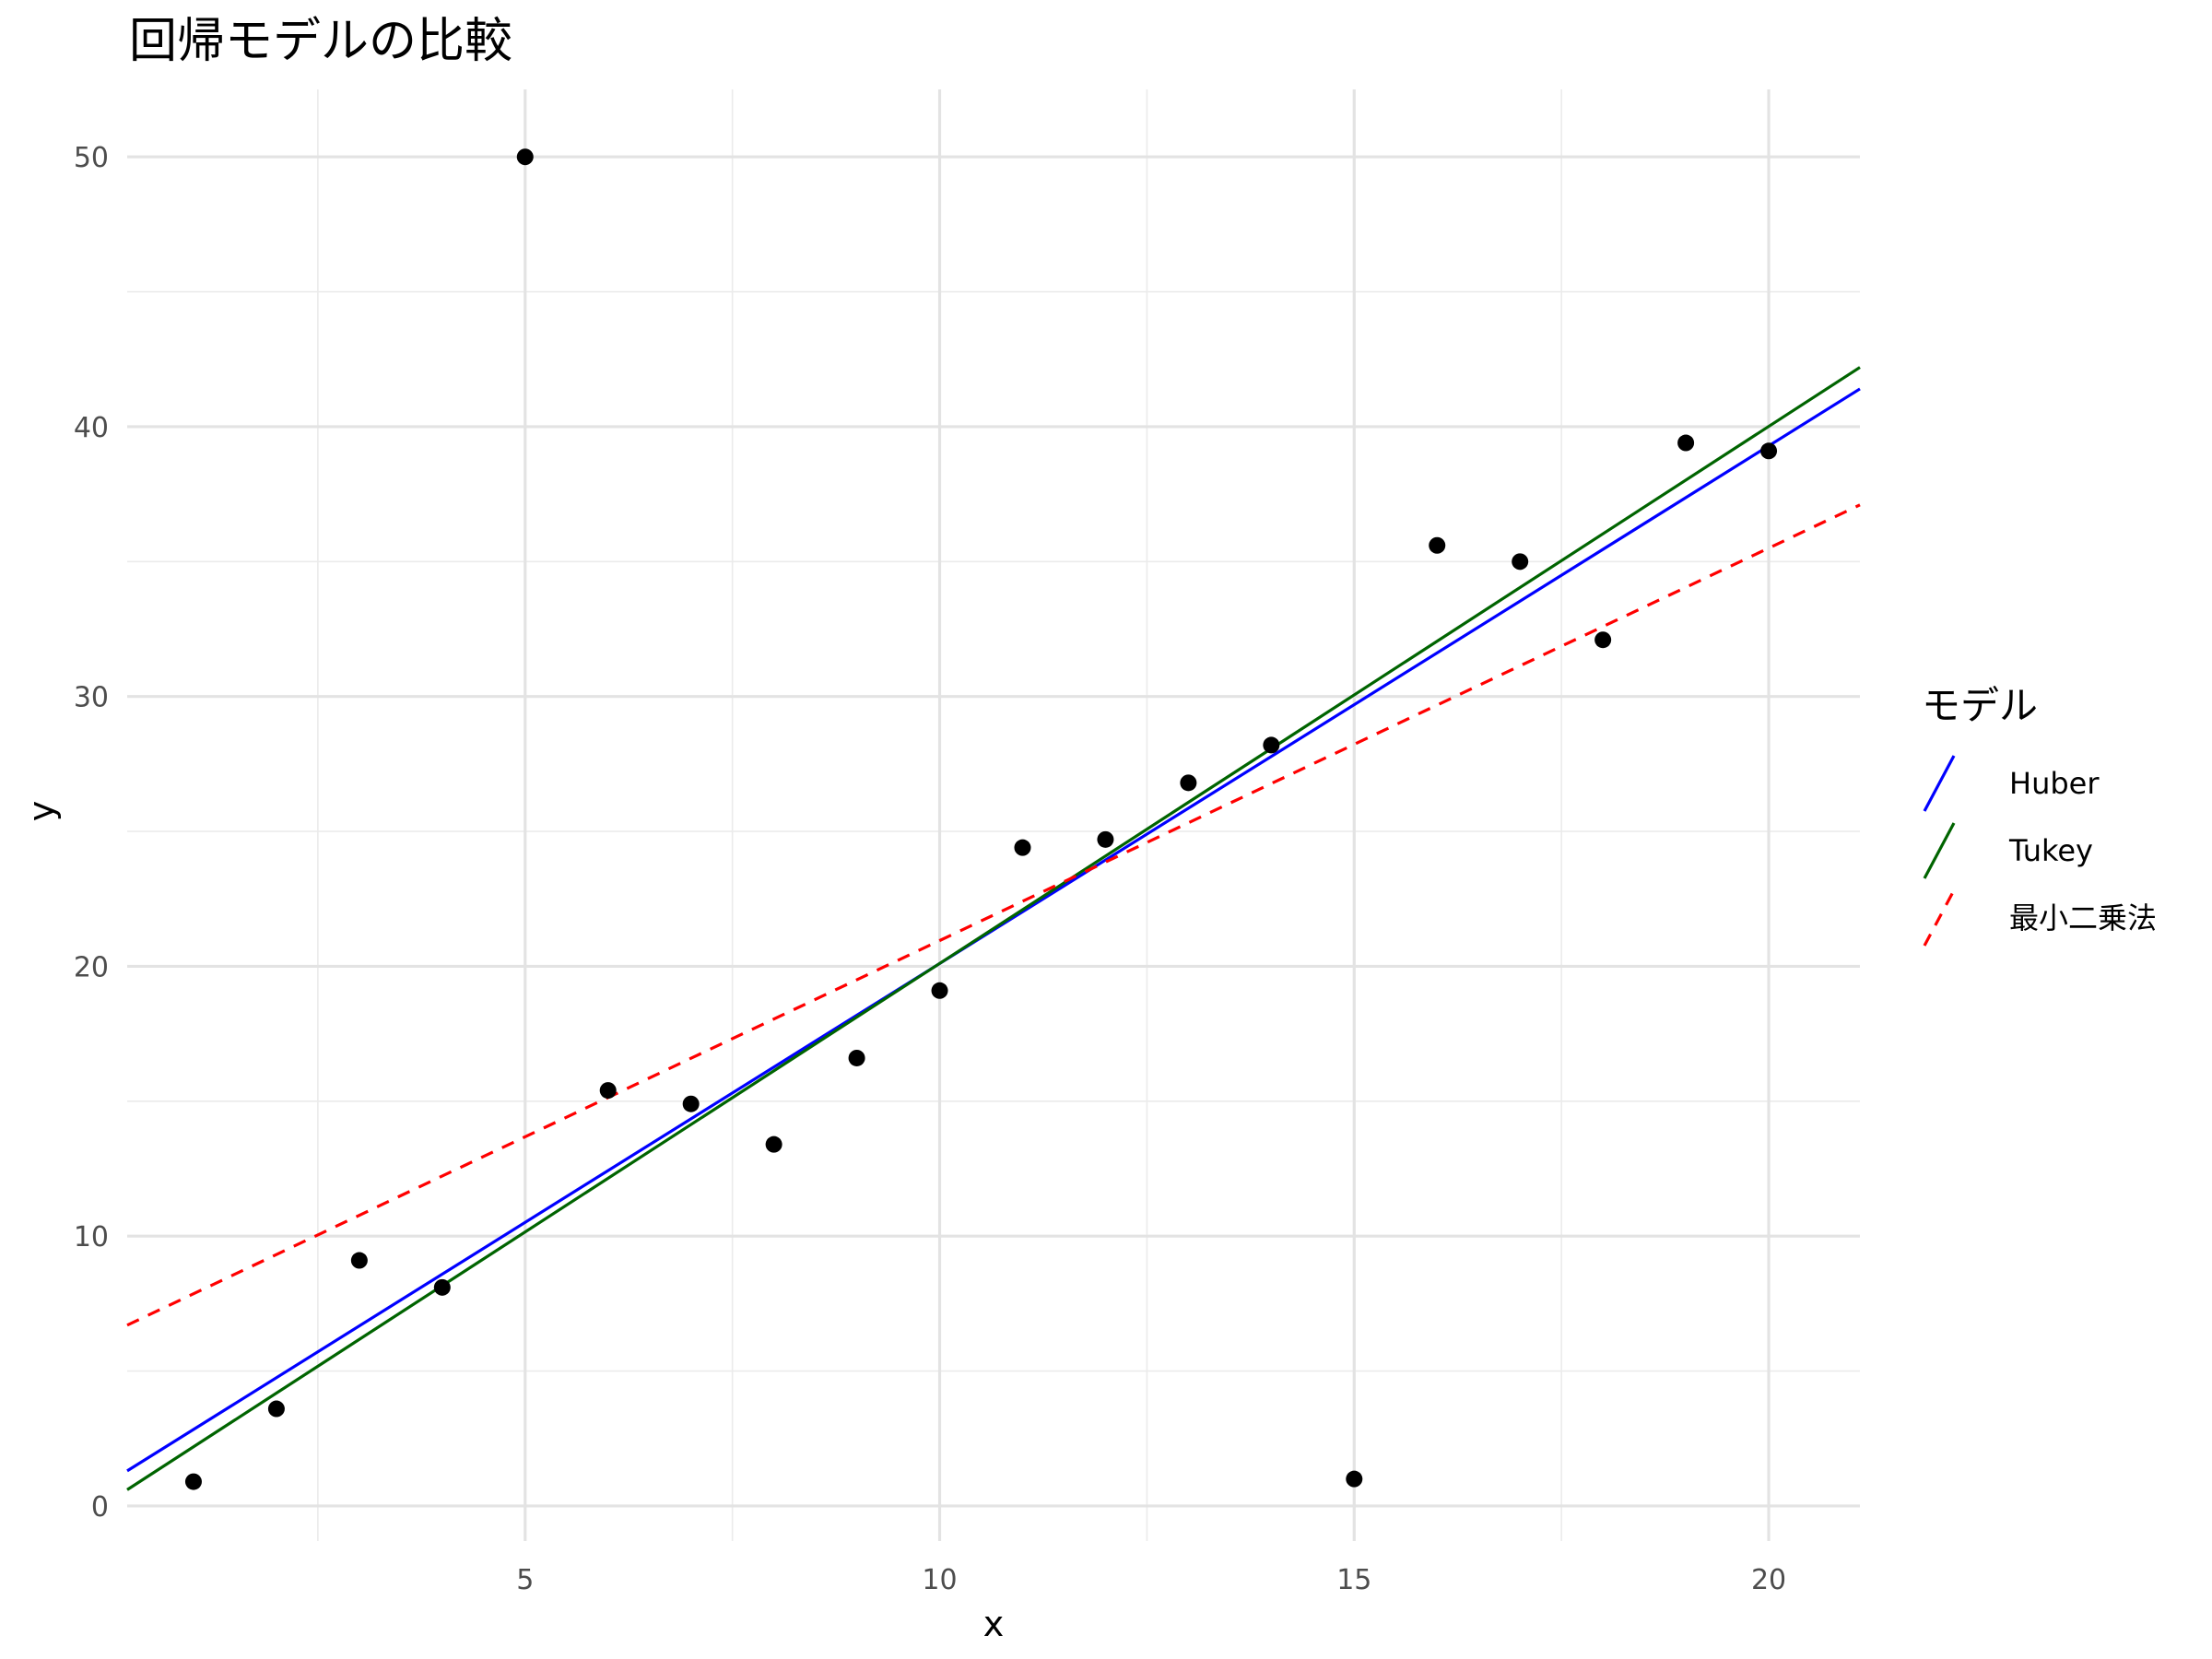  I want to click on y-tick-label: 30, so click(91, 698).